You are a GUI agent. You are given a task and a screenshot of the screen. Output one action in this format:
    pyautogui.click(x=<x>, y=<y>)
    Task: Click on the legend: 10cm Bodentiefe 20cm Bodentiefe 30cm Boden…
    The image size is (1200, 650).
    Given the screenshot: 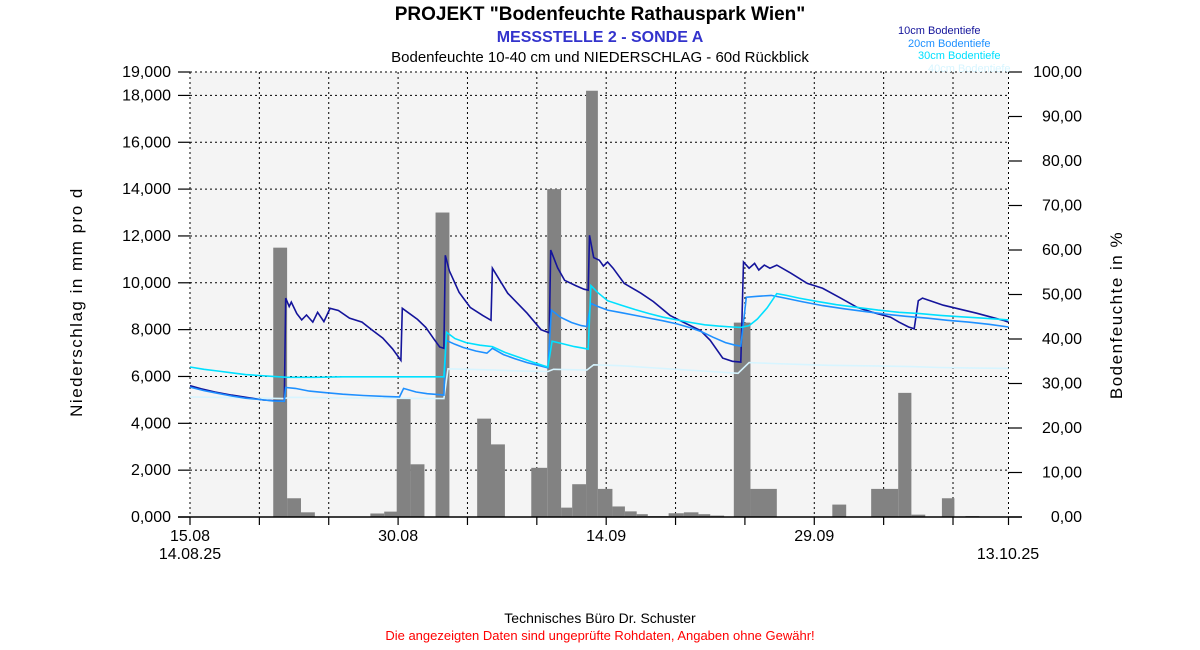 What is the action you would take?
    pyautogui.click(x=1008, y=50)
    